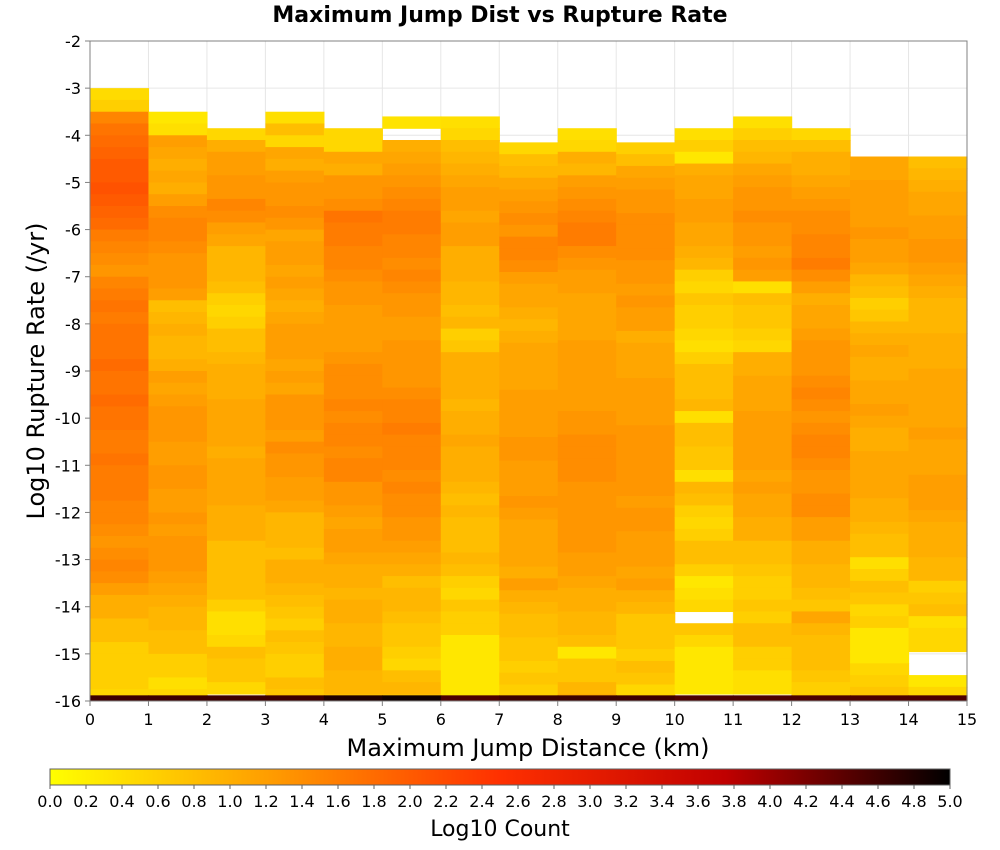 Image resolution: width=1000 pixels, height=850 pixels. I want to click on colorbar-tick-label: 4.8, so click(913, 801).